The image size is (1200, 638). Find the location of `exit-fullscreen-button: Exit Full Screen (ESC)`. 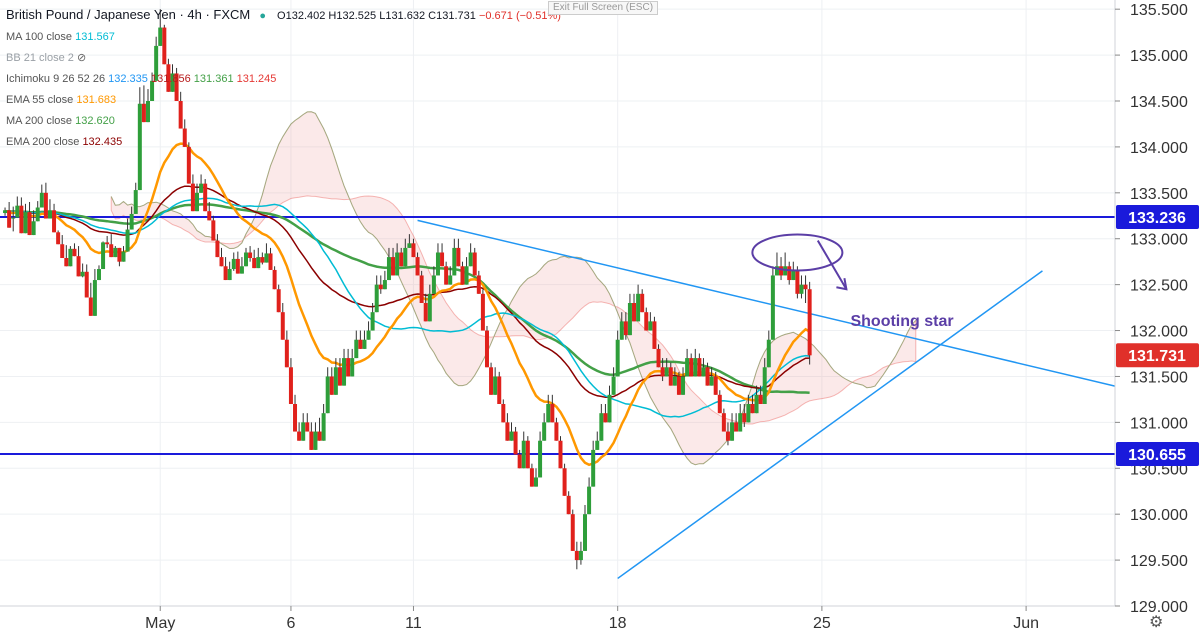

exit-fullscreen-button: Exit Full Screen (ESC) is located at coordinates (603, 8).